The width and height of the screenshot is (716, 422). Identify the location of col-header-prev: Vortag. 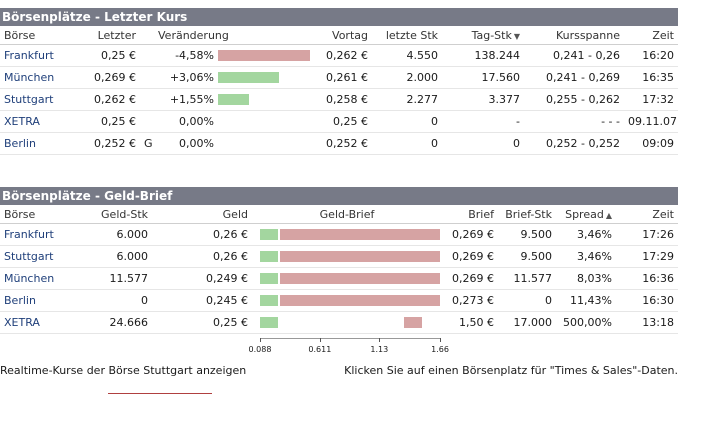
(345, 35).